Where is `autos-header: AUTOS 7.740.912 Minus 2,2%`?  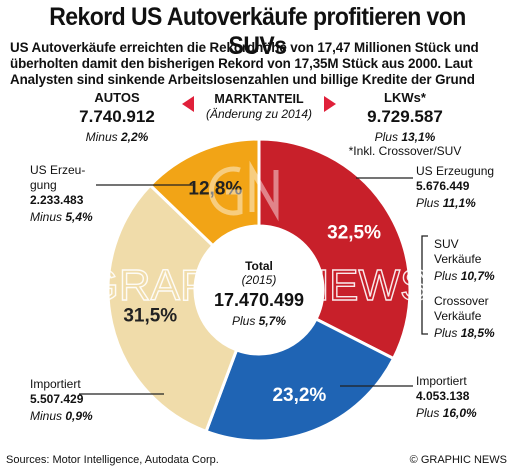 autos-header: AUTOS 7.740.912 Minus 2,2% is located at coordinates (117, 117).